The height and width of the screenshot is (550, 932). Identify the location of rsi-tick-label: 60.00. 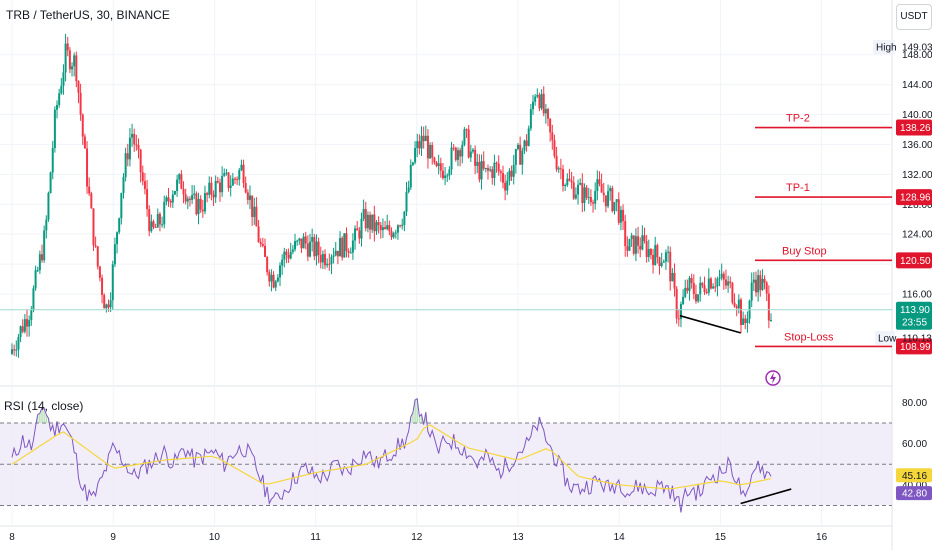
(914, 444).